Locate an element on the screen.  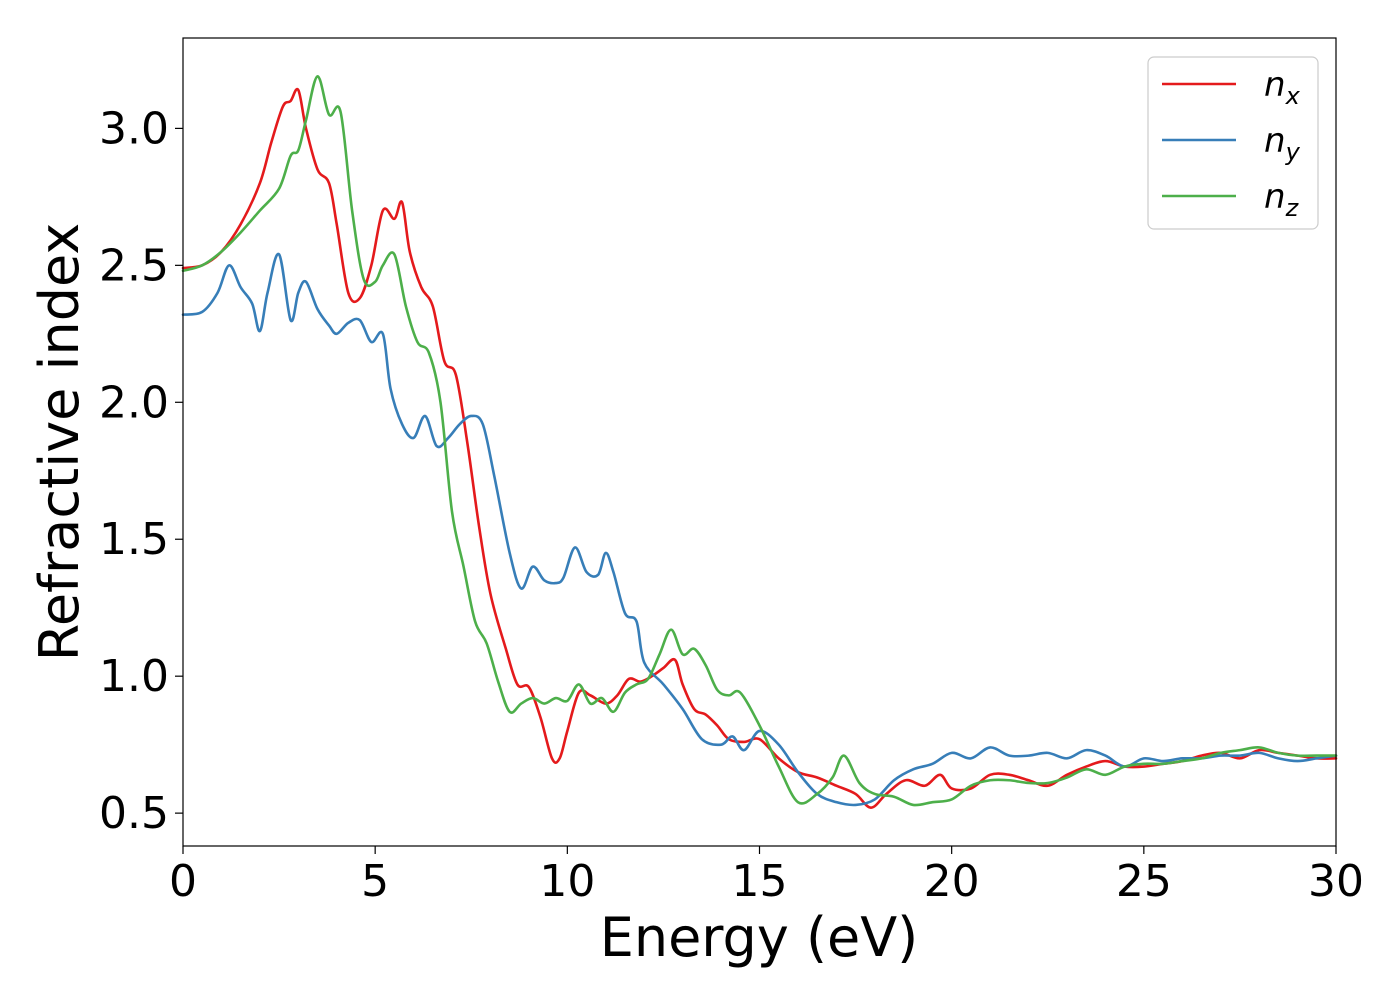
x-tick-label: 25 is located at coordinates (1144, 881).